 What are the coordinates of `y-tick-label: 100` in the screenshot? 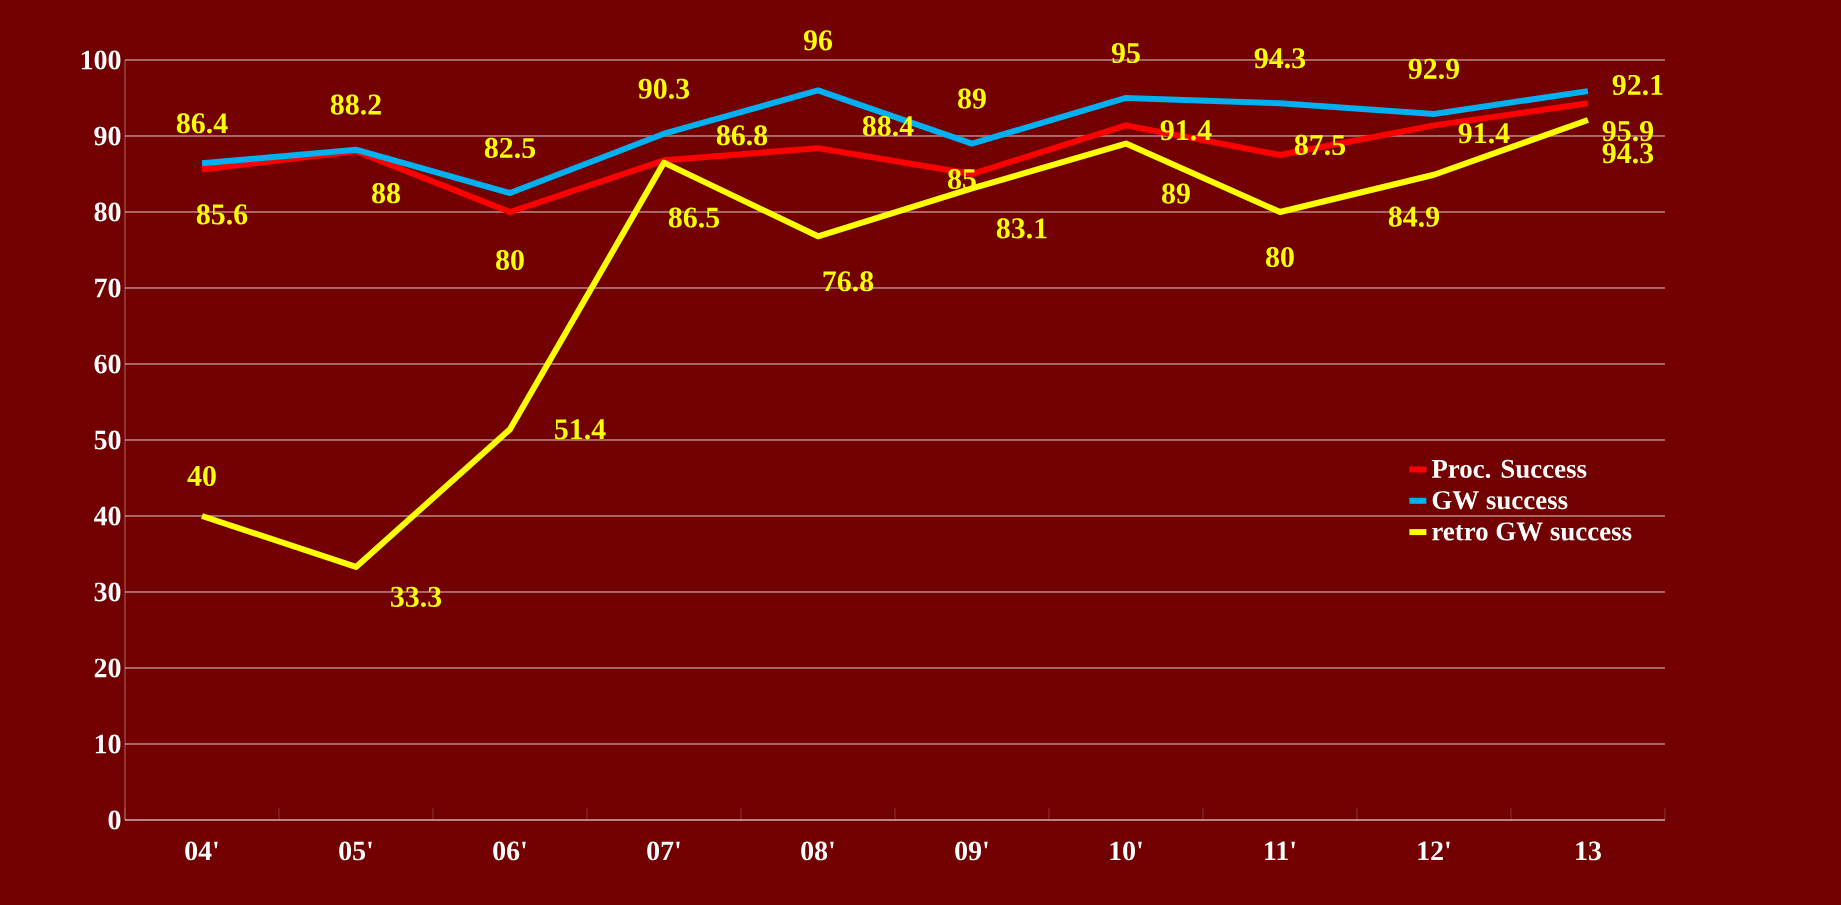 It's located at (101, 60).